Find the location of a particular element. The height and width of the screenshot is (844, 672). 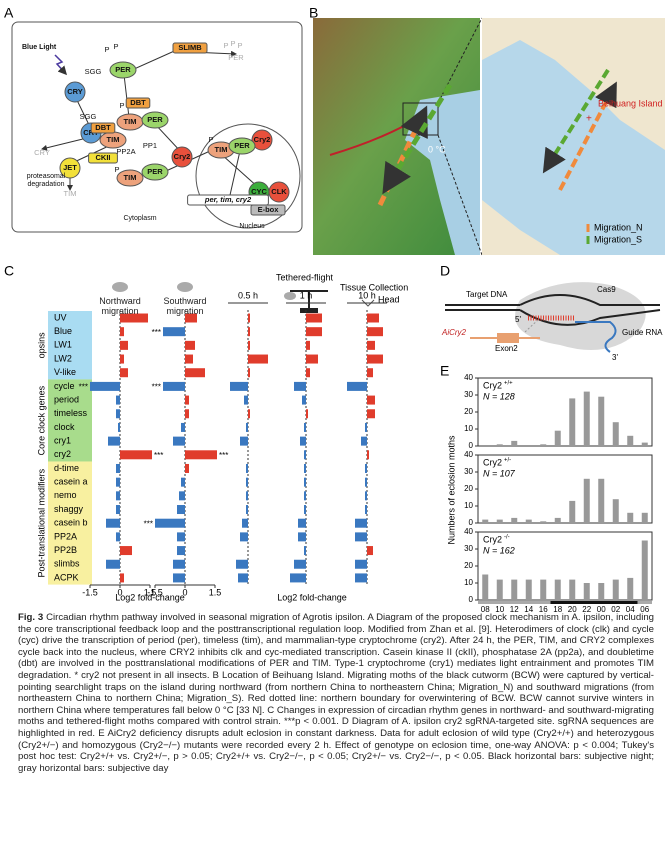

x-tick-label: 12 is located at coordinates (514, 608).